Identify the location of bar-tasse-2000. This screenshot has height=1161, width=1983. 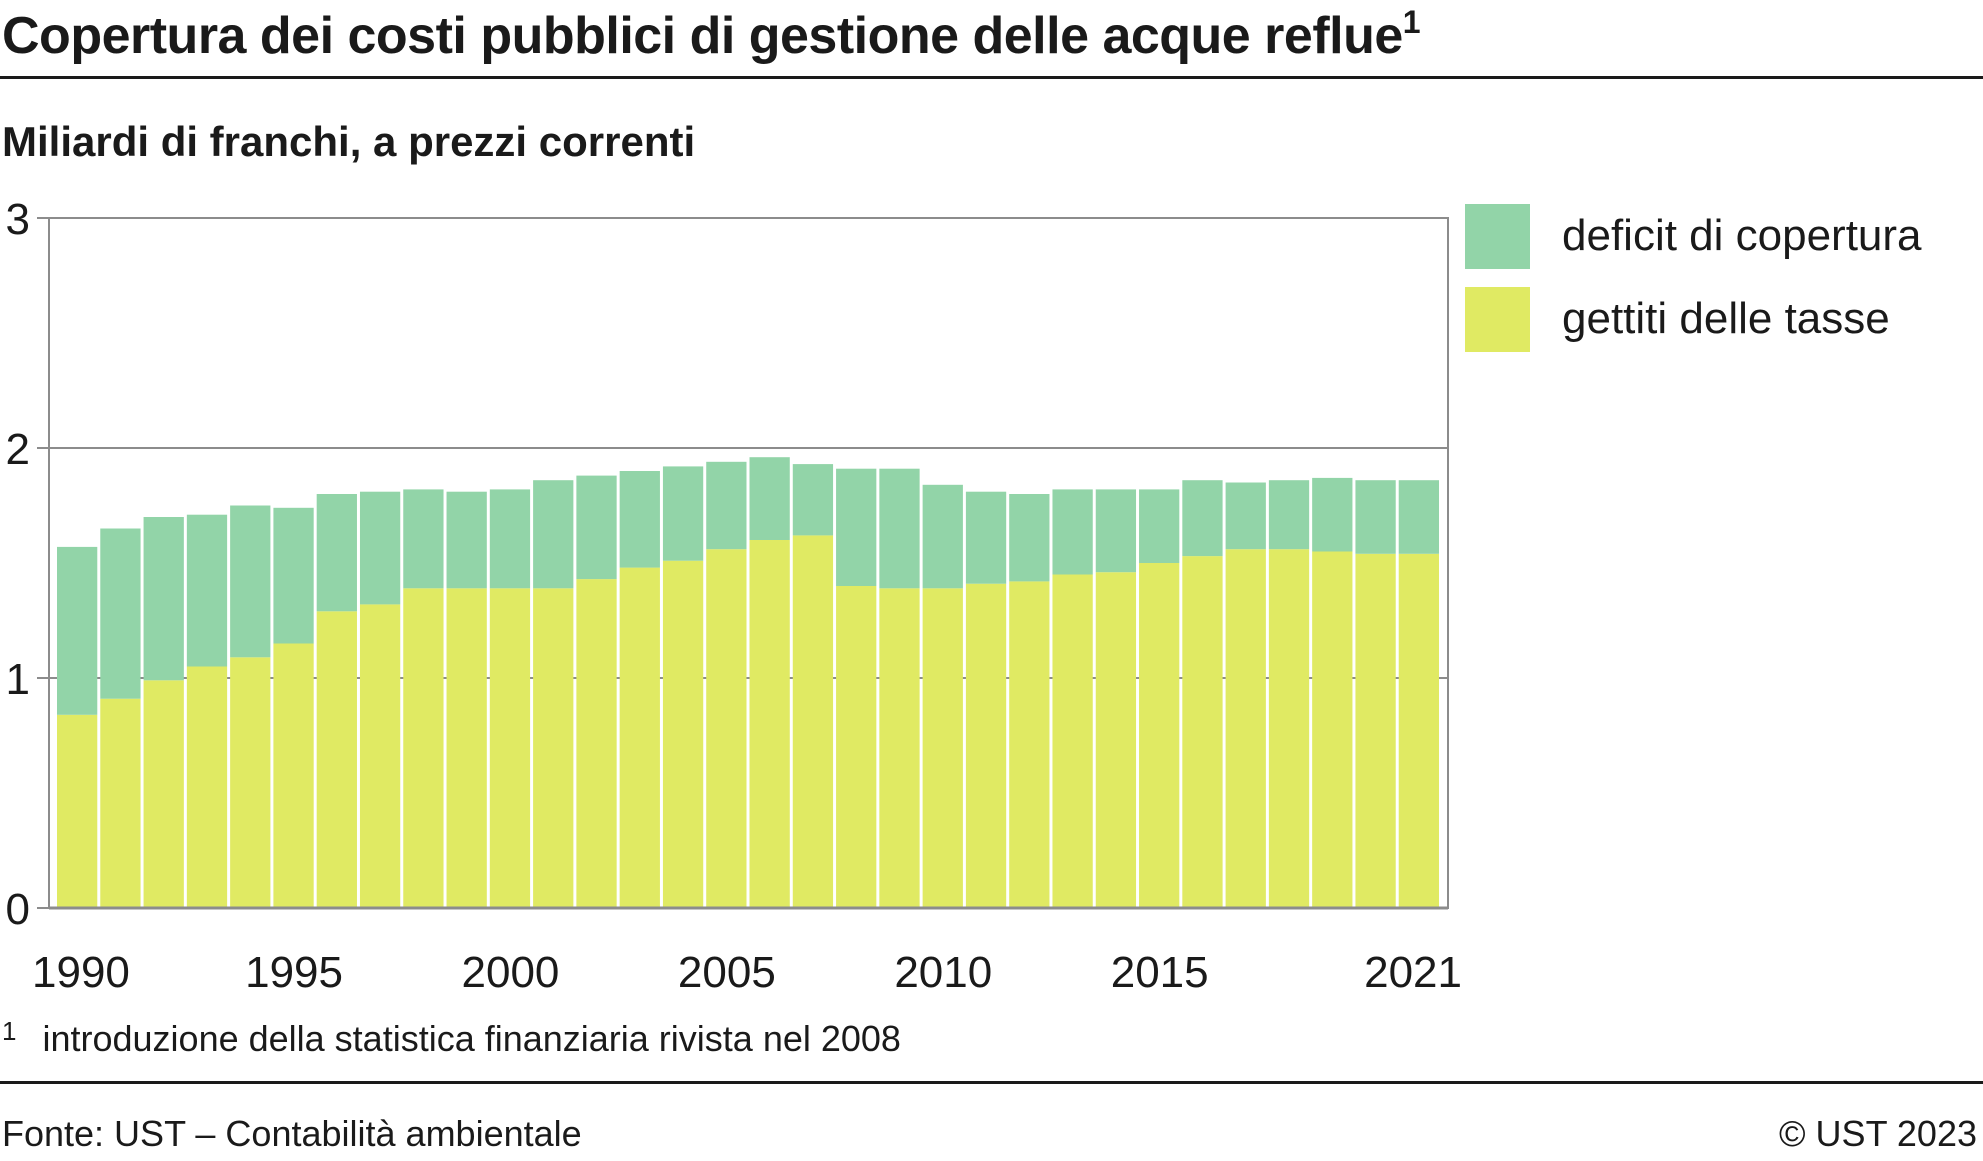
(510, 748).